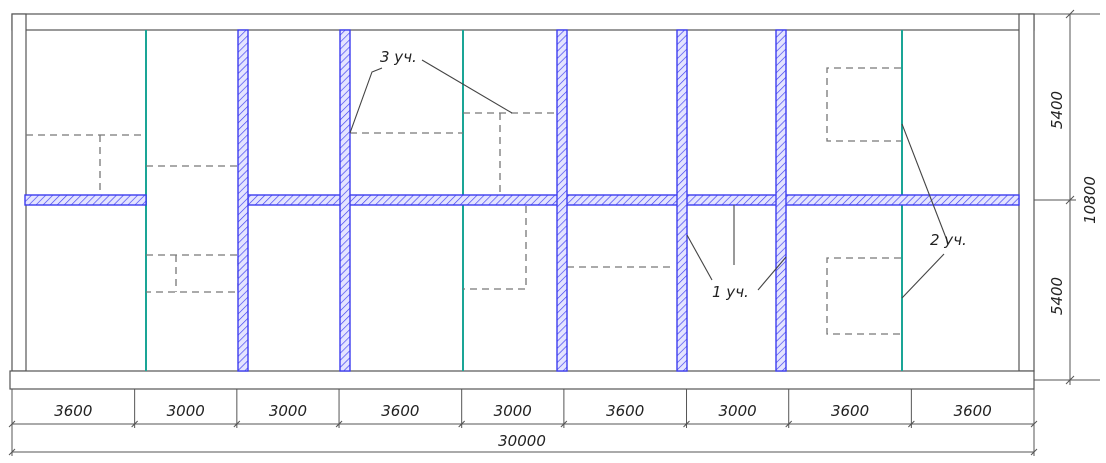 The image size is (1106, 463). I want to click on tick-mid, so click(1070, 200).